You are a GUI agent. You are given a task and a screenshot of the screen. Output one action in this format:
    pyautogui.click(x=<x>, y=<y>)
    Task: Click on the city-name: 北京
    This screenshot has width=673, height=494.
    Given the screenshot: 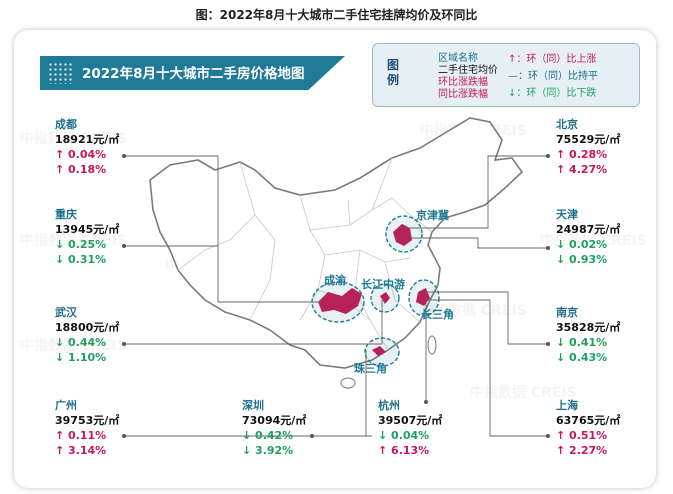 What is the action you would take?
    pyautogui.click(x=567, y=124)
    